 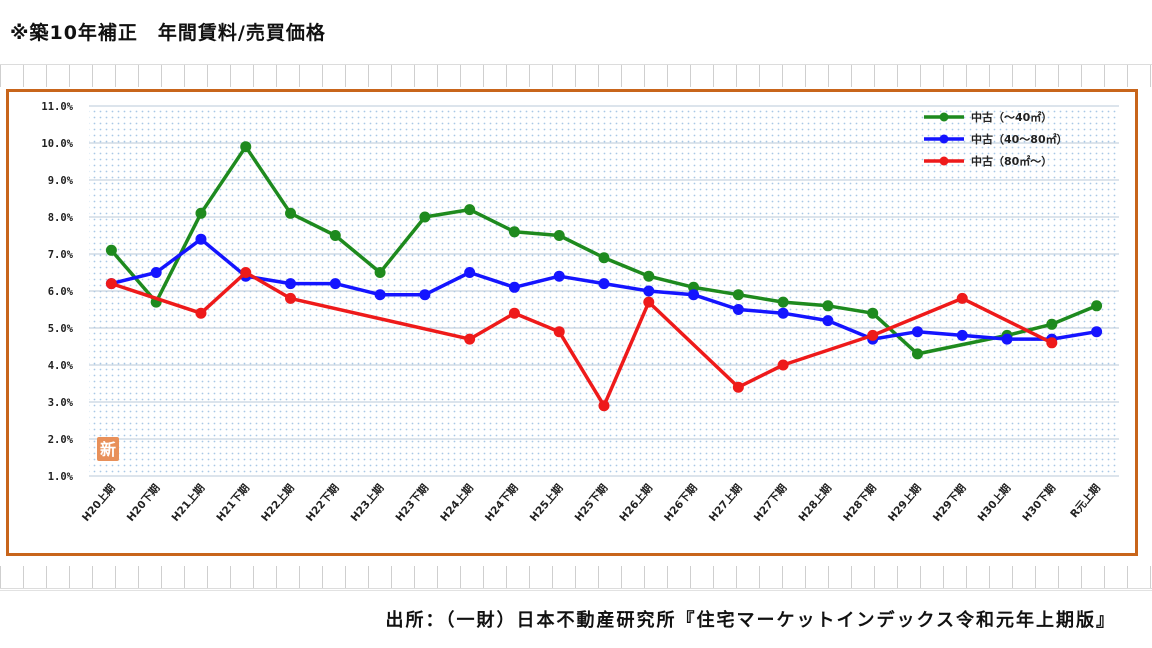 I want to click on y-tick-label: 3.0%, so click(x=61, y=403).